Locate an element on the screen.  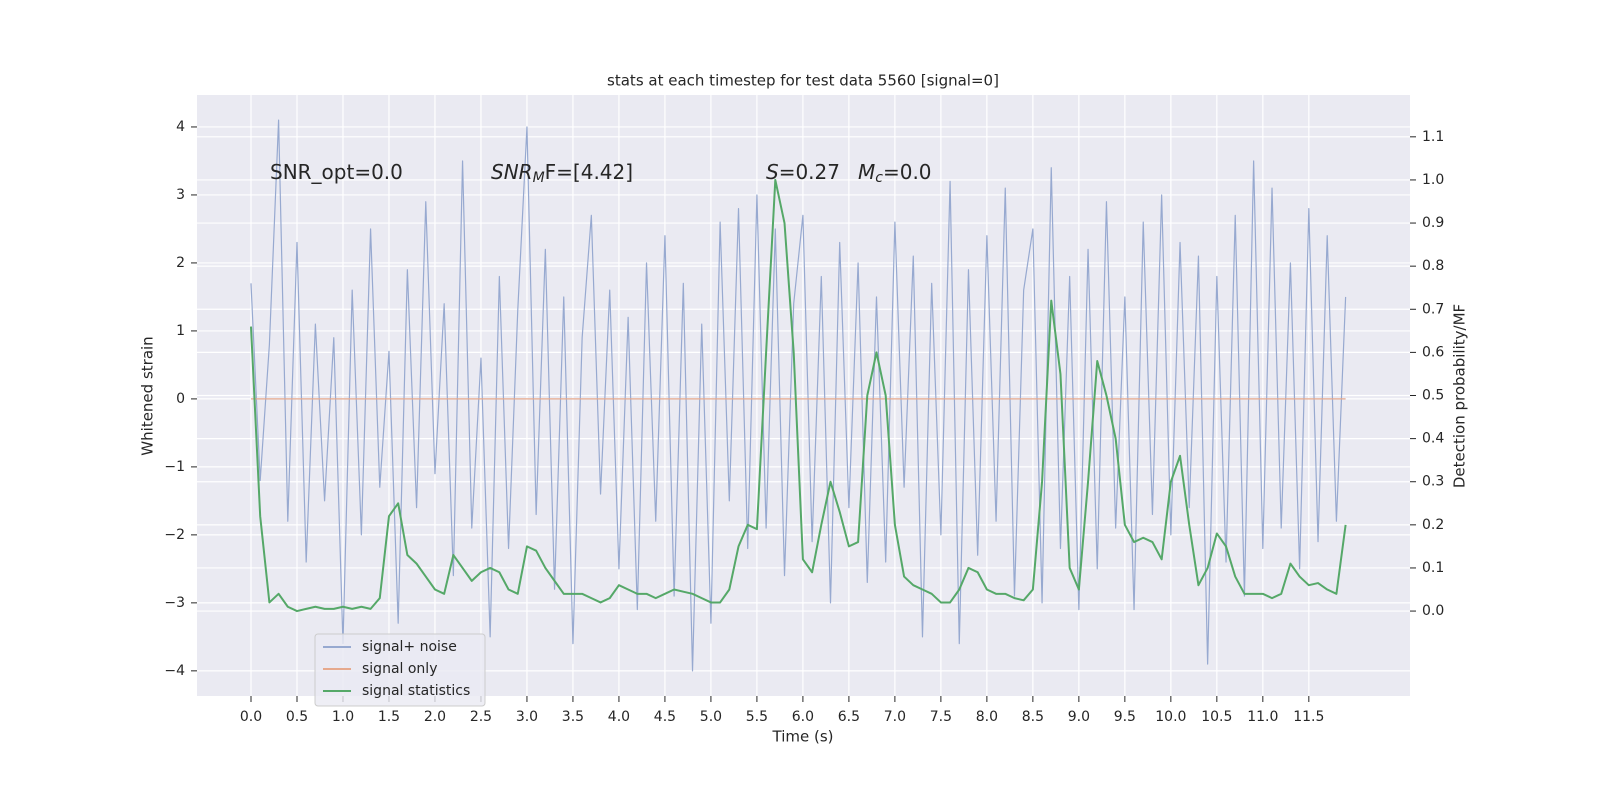
legend-label: signal+ noise is located at coordinates (409, 647).